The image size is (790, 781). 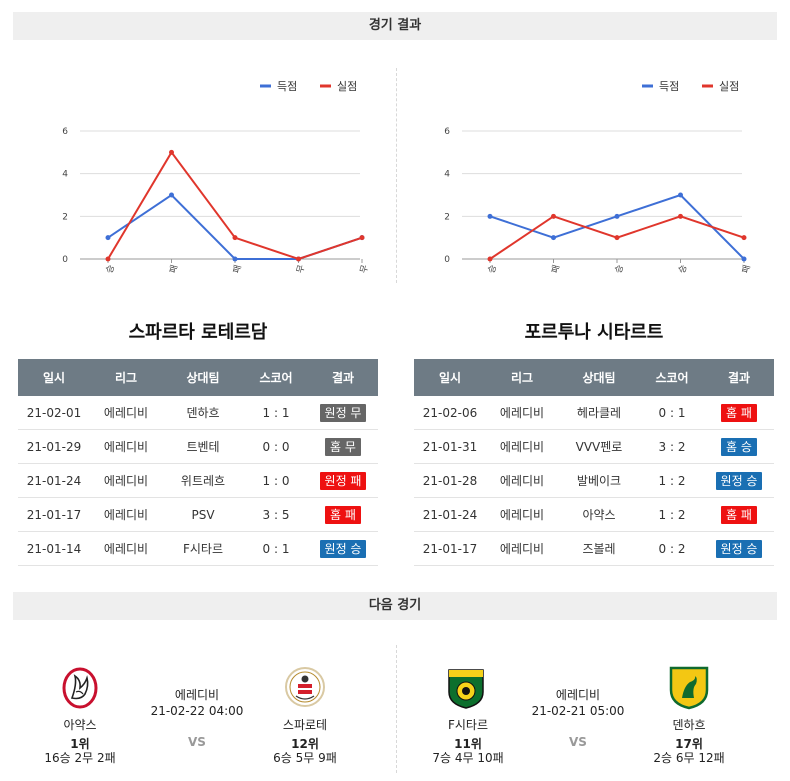 I want to click on result-cell: 원정 무, so click(x=343, y=413).